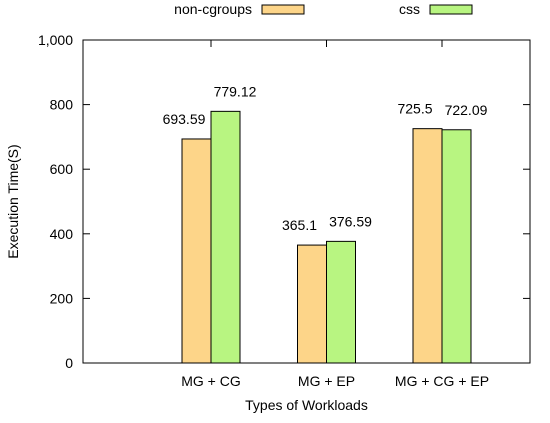 The width and height of the screenshot is (550, 423). What do you see at coordinates (466, 110) in the screenshot?
I see `bar-value-label: 722.09` at bounding box center [466, 110].